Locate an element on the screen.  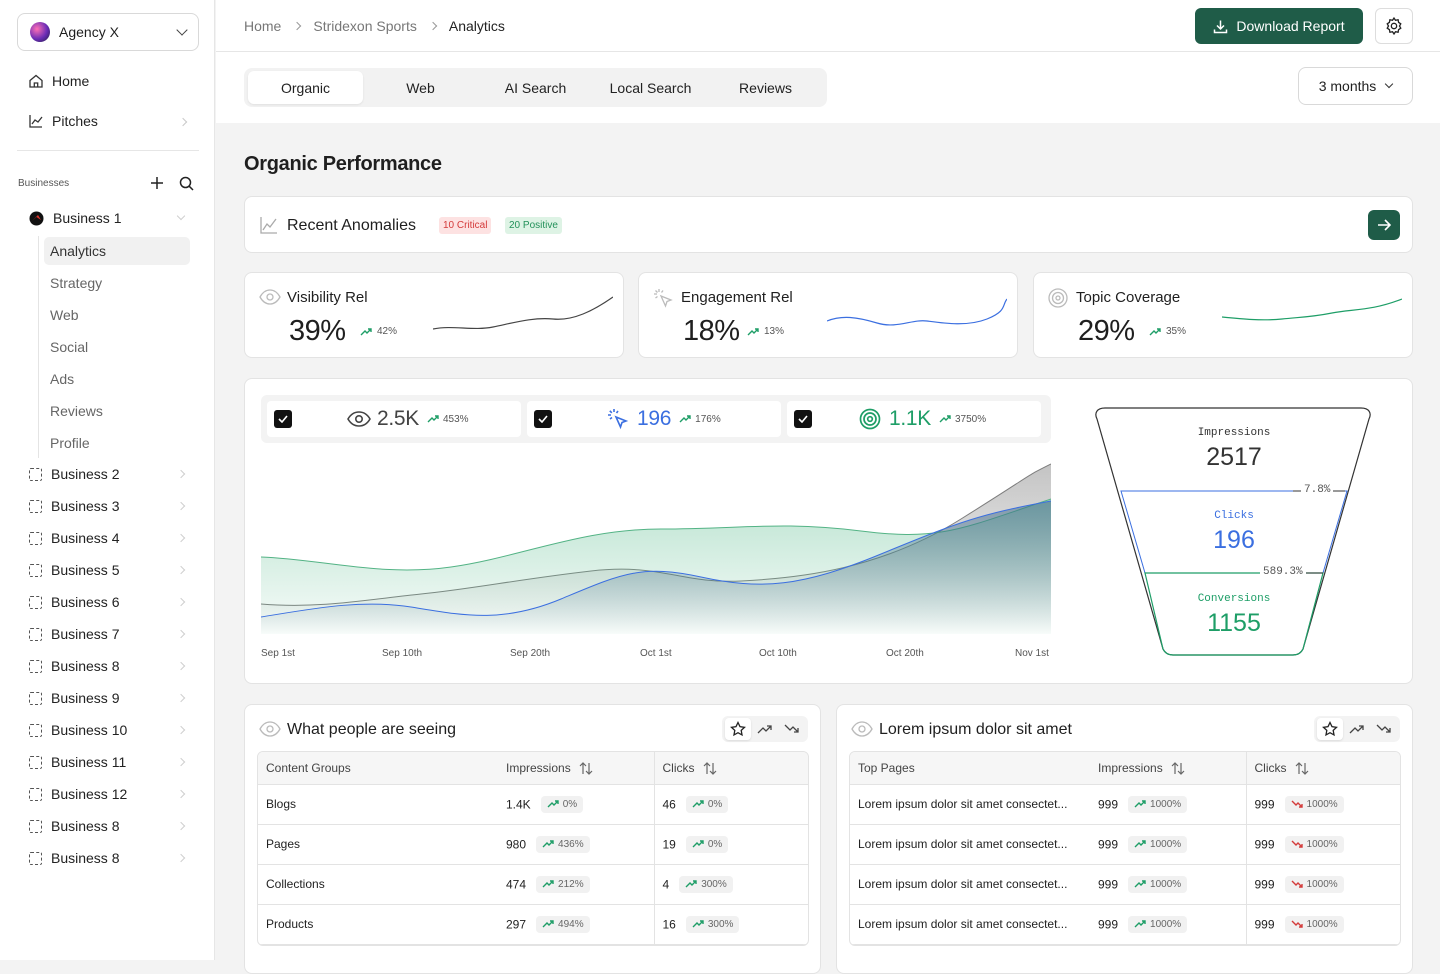
business-item: Business 7 is located at coordinates (114, 634).